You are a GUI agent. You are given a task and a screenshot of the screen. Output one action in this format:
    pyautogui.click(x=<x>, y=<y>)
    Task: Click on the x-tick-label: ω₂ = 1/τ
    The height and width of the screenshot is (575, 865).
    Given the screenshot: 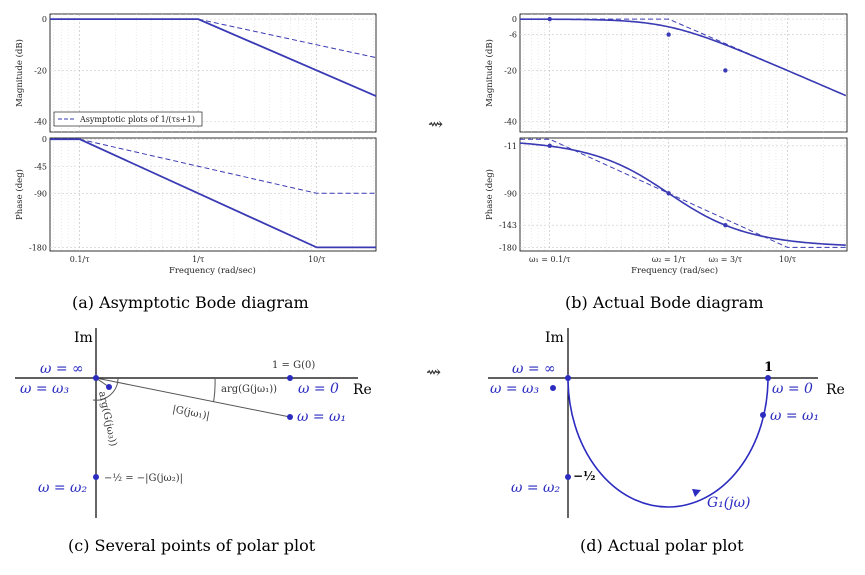 What is the action you would take?
    pyautogui.click(x=669, y=259)
    